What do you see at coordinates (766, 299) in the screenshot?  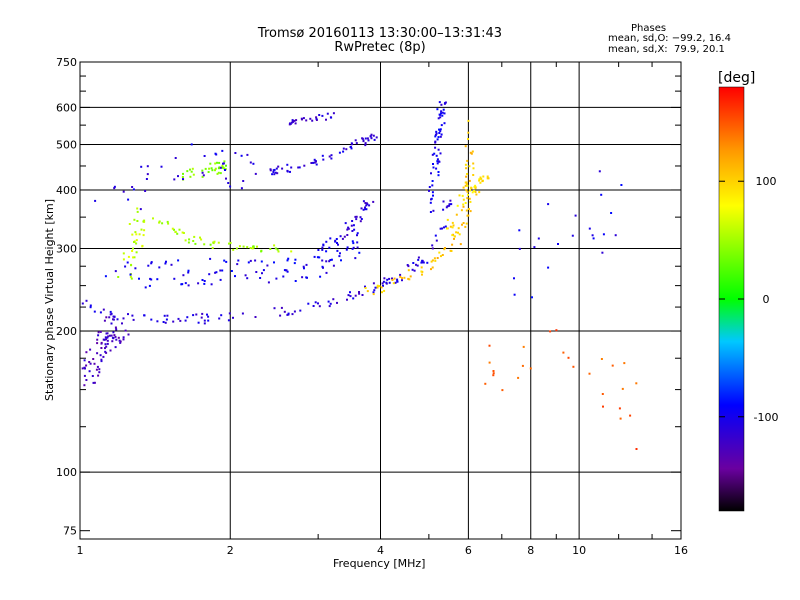 I see `colorbar-tick-label: 0` at bounding box center [766, 299].